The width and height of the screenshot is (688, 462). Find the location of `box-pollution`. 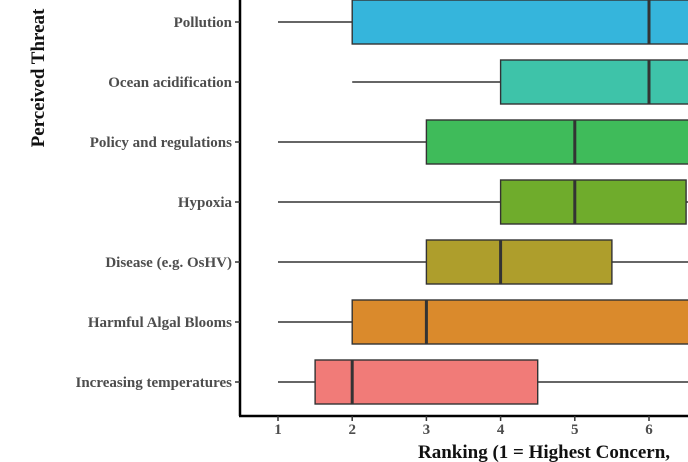

box-pollution is located at coordinates (483, 22).